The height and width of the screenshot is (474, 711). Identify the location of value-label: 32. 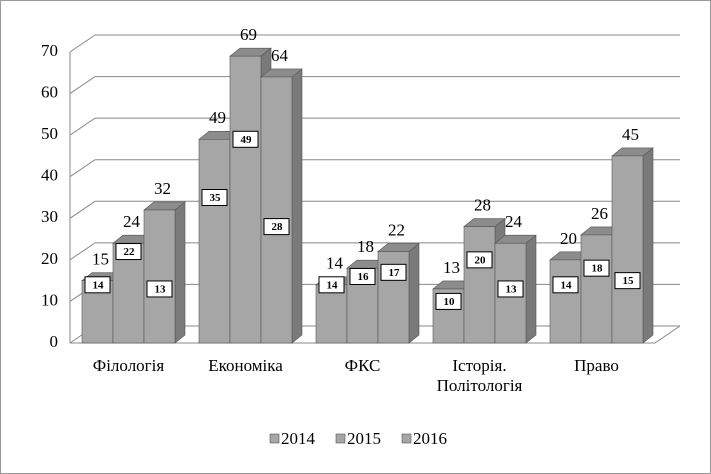
(162, 188).